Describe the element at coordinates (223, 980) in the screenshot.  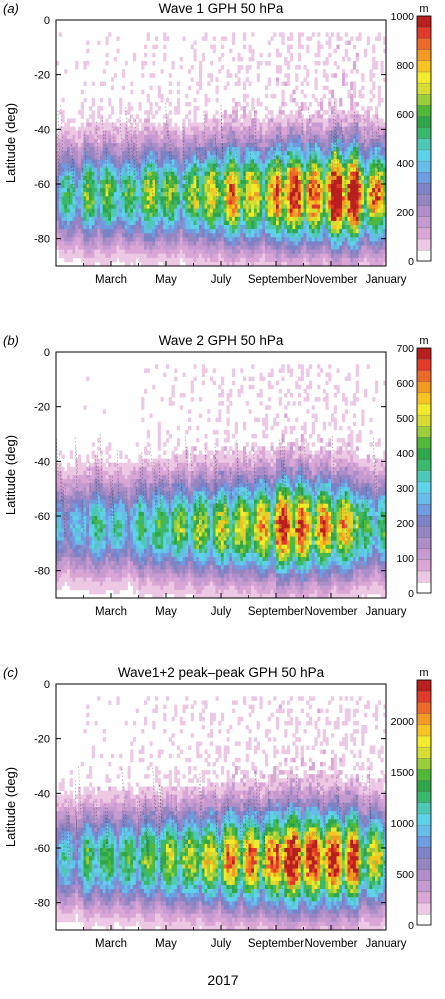
I see `figure-xlabel: 2017` at that location.